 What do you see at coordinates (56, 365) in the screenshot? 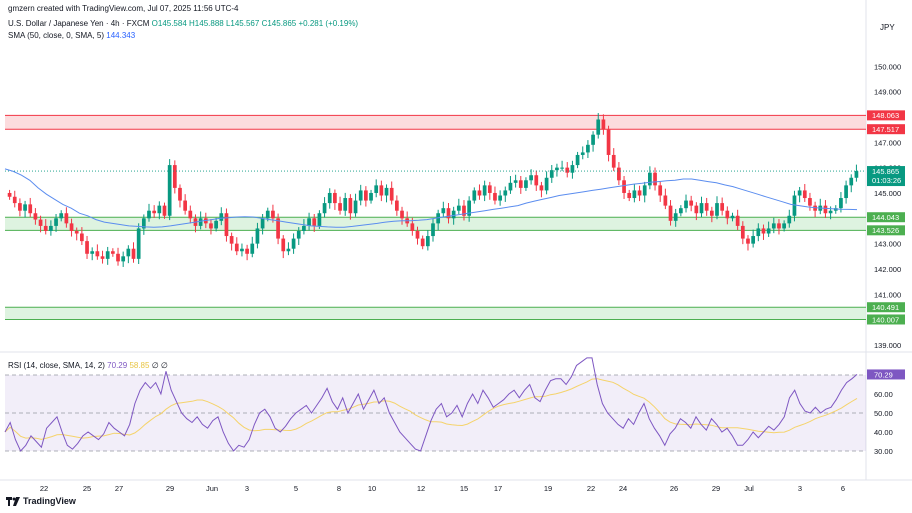
I see `rsi-label: RSI (14, close, SMA, 14, 2)` at bounding box center [56, 365].